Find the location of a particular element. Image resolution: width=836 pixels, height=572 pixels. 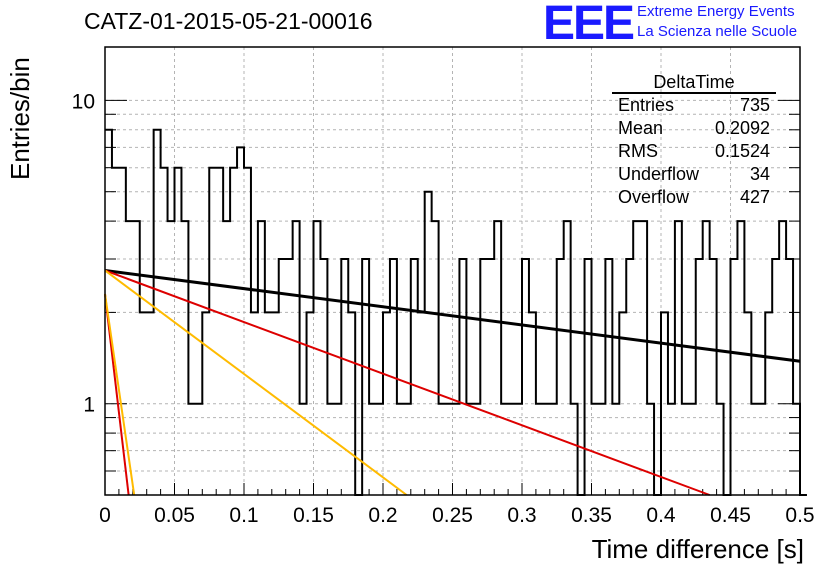

stats-row-entries: Entries 735 is located at coordinates (694, 105).